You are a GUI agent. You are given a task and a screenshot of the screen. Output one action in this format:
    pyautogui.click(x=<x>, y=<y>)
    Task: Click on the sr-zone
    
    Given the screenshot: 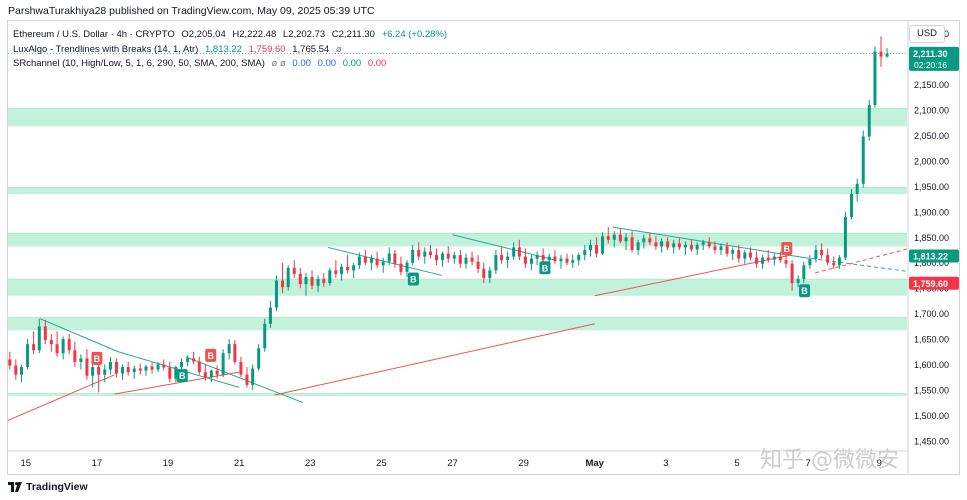 What is the action you would take?
    pyautogui.click(x=457, y=395)
    